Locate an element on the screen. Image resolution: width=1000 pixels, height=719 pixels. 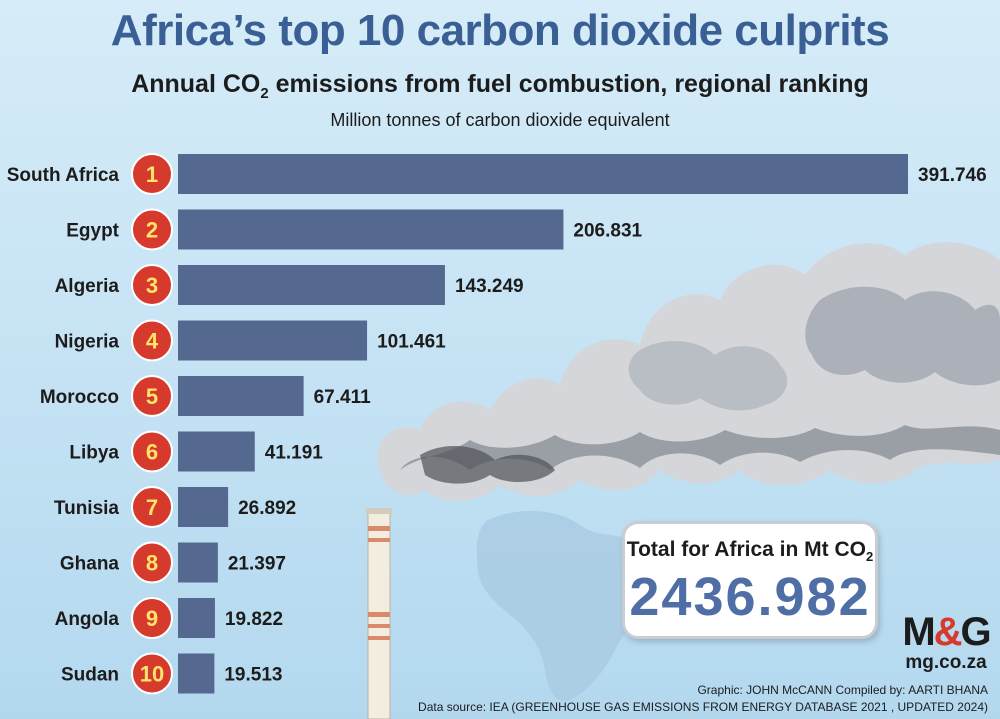
rank-number: 5 is located at coordinates (152, 396).